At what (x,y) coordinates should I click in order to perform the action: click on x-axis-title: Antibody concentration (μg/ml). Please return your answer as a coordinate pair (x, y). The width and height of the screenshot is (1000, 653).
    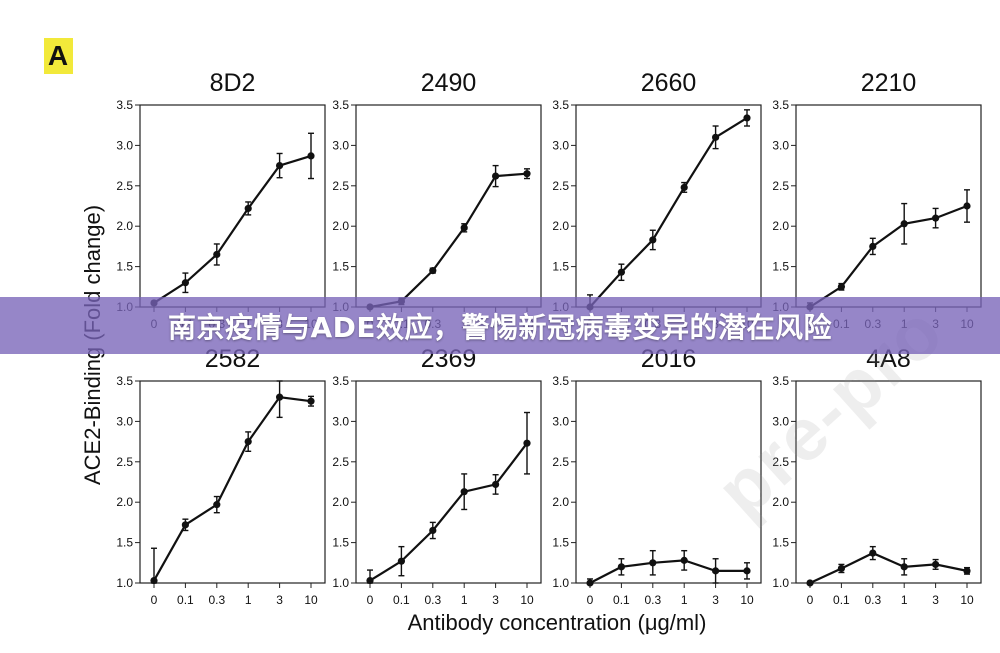
    Looking at the image, I should click on (557, 622).